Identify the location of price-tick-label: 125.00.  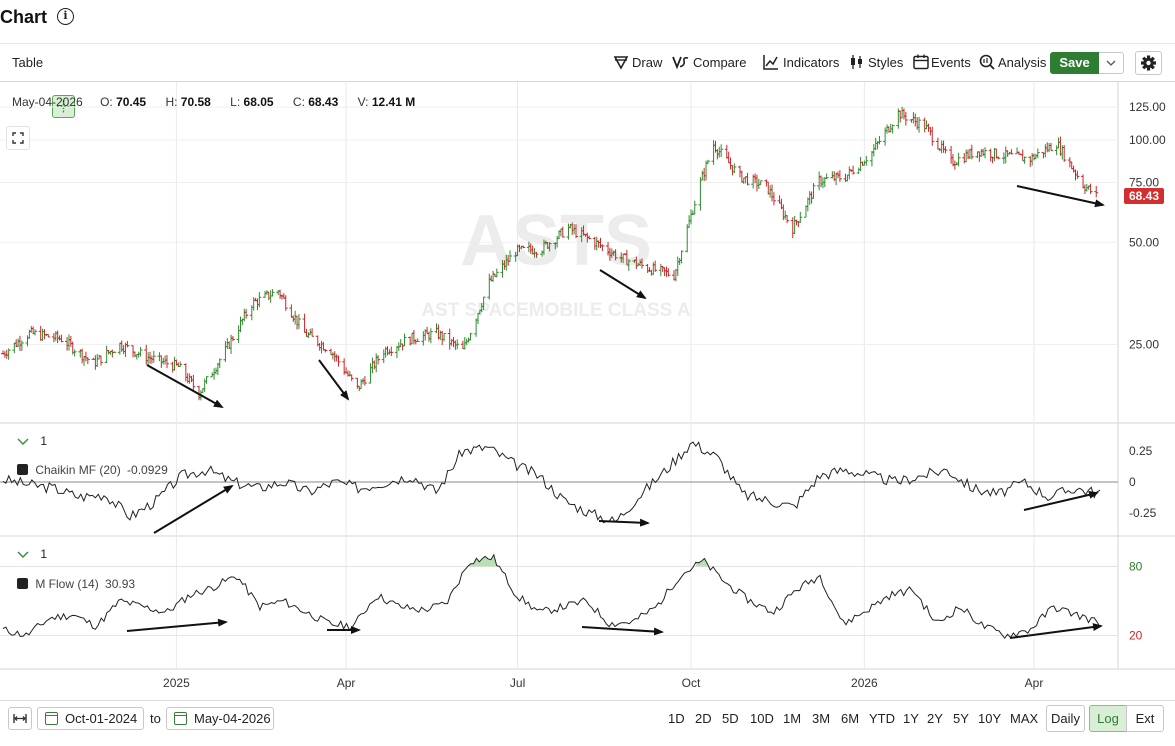
(1147, 107).